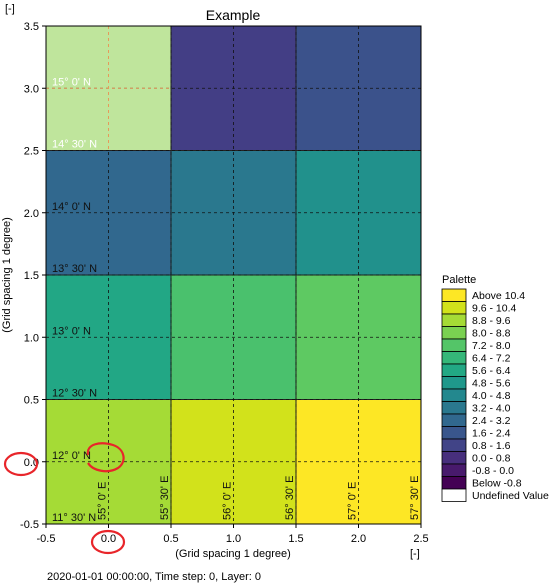 The width and height of the screenshot is (560, 585). Describe the element at coordinates (71, 456) in the screenshot. I see `lat-label-6: 12° 0' N` at that location.